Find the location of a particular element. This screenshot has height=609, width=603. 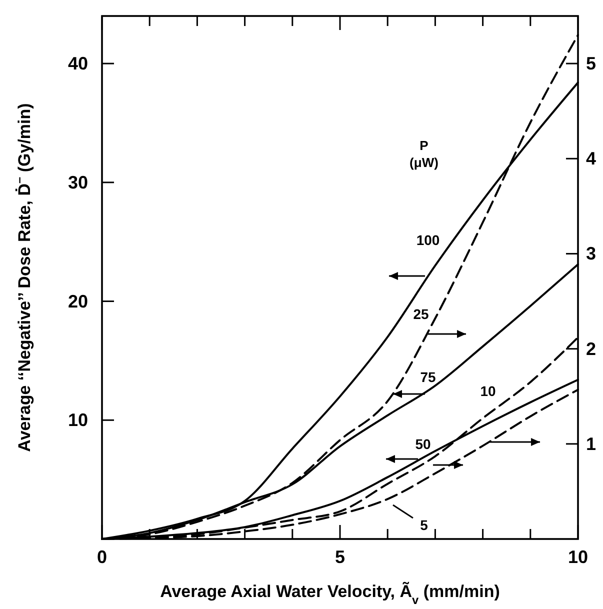

series-label: 50 is located at coordinates (423, 444).